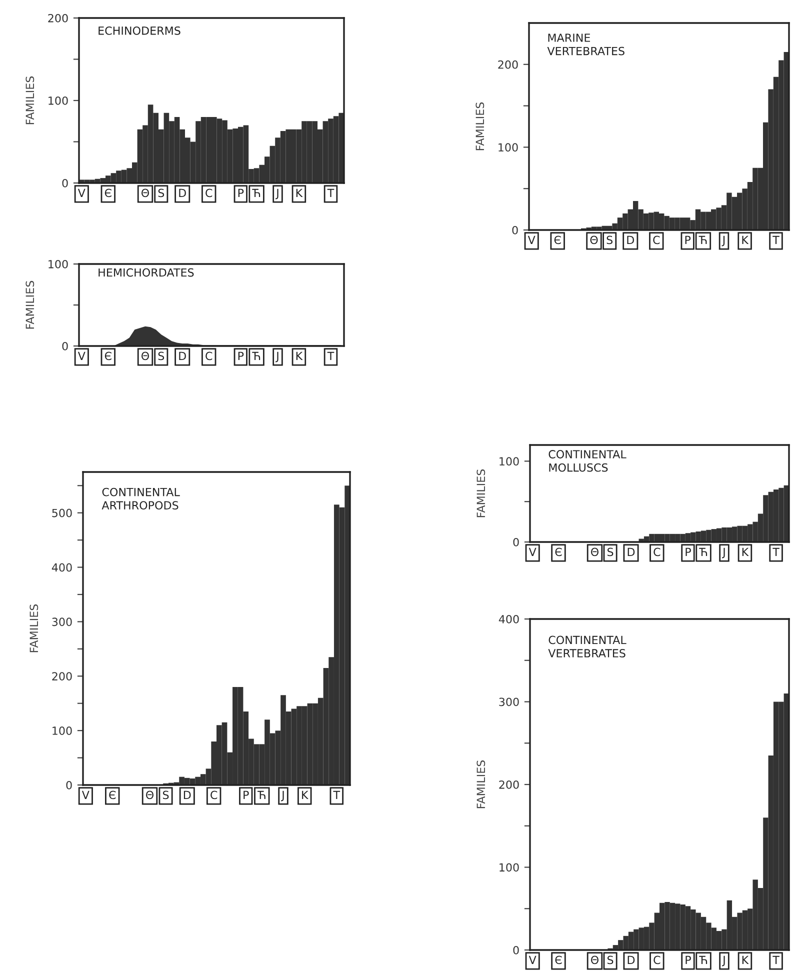 The image size is (793, 972). What do you see at coordinates (139, 30) in the screenshot?
I see `text: ECHINODERMS` at bounding box center [139, 30].